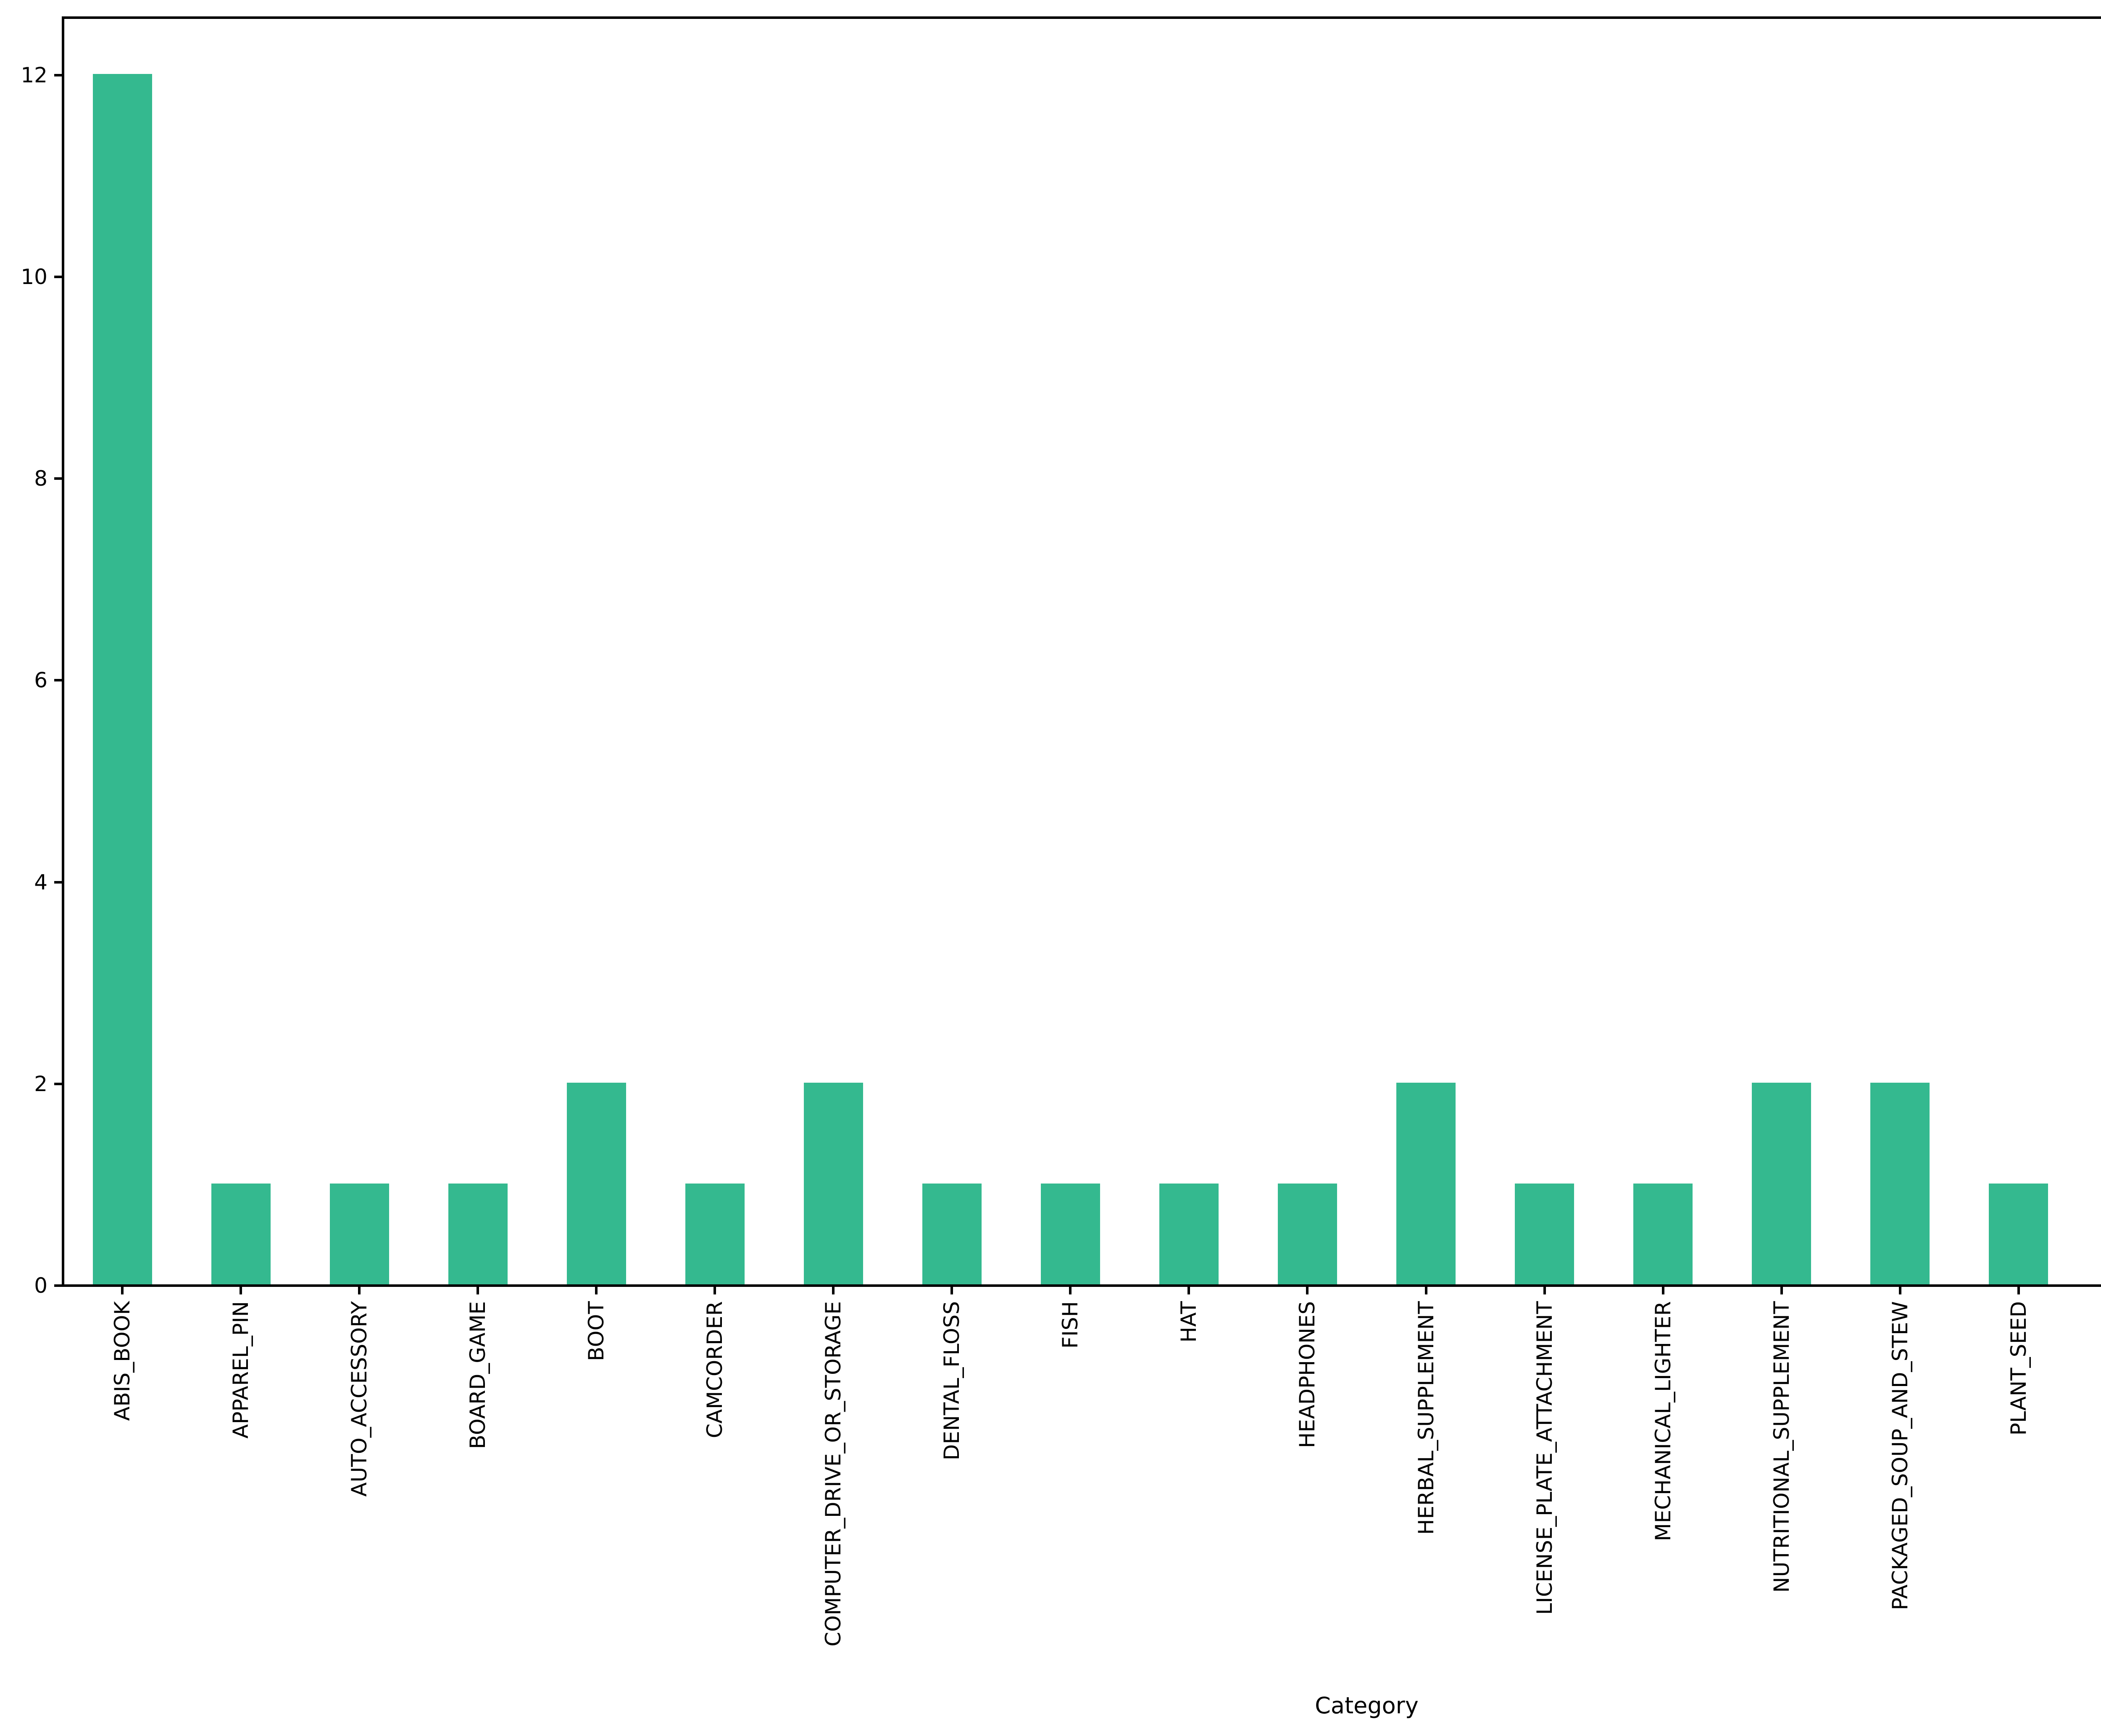  What do you see at coordinates (1081, 1285) in the screenshot?
I see `plot-border-bottom` at bounding box center [1081, 1285].